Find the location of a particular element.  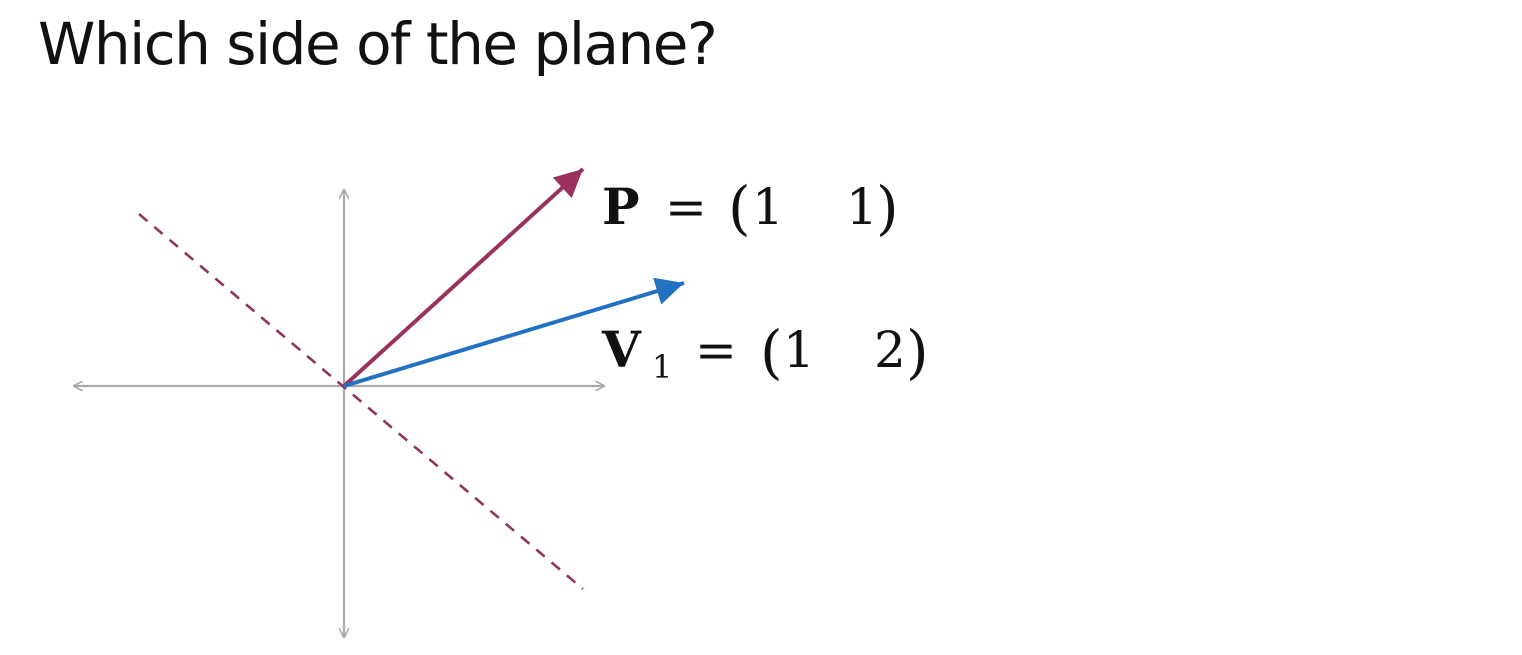

vector-p-component-2: 1 is located at coordinates (862, 207).